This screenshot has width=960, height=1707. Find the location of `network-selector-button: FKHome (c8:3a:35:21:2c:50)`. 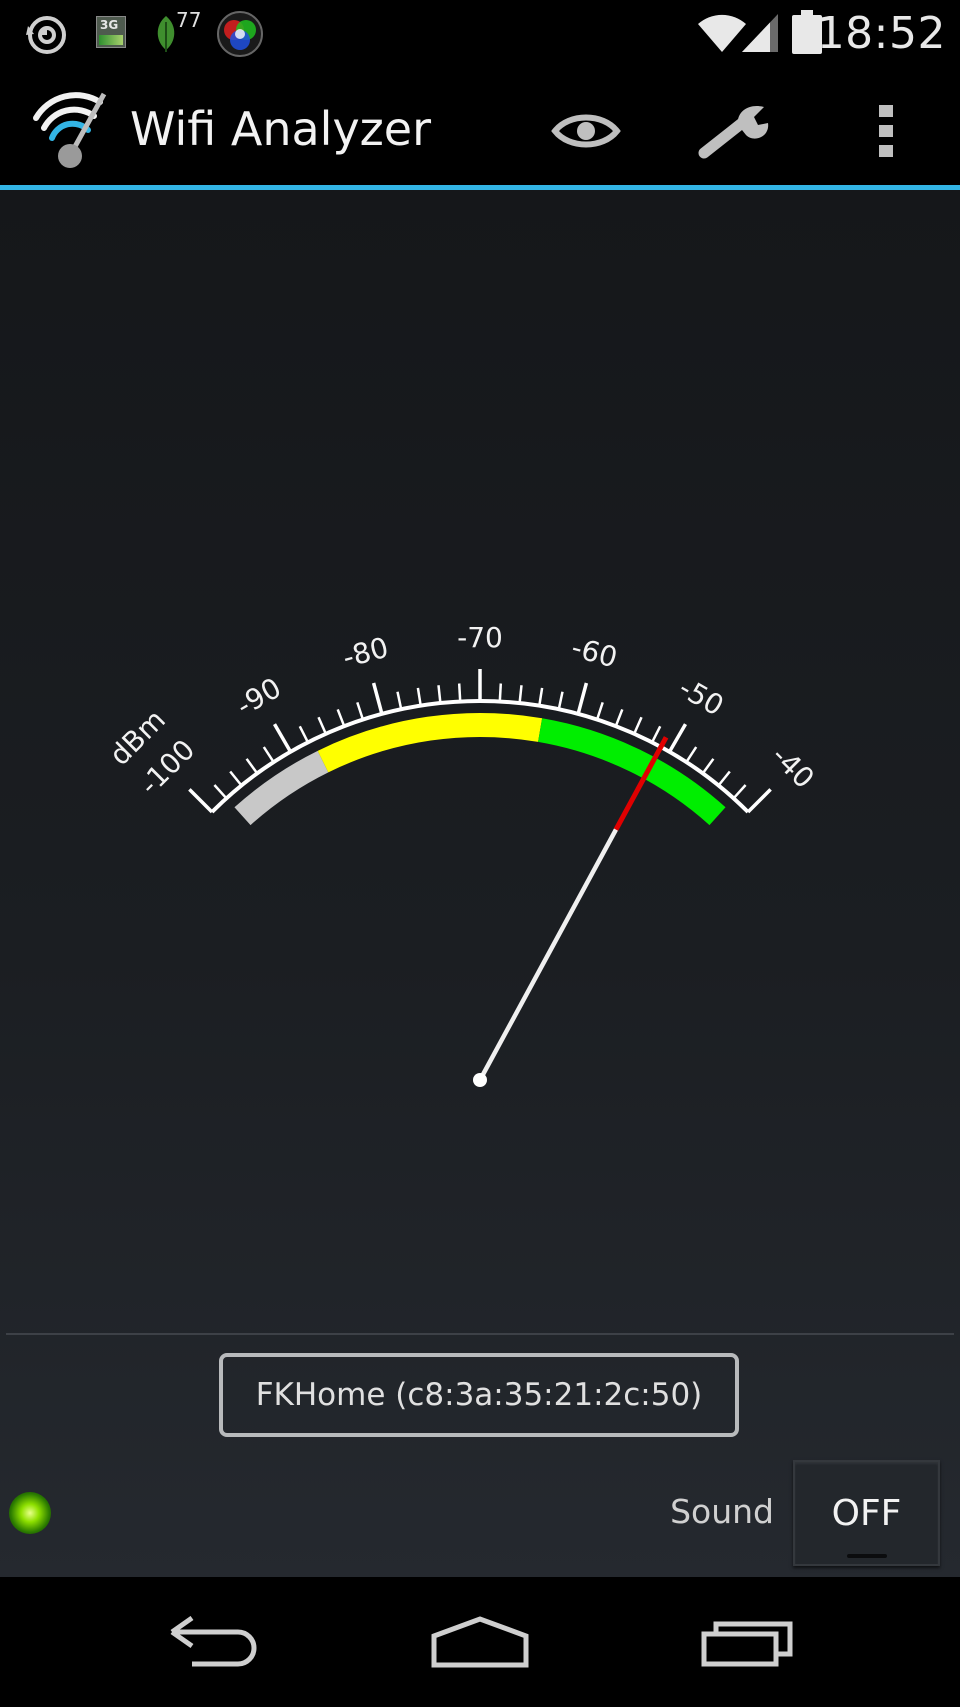

network-selector-button: FKHome (c8:3a:35:21:2c:50) is located at coordinates (479, 1395).